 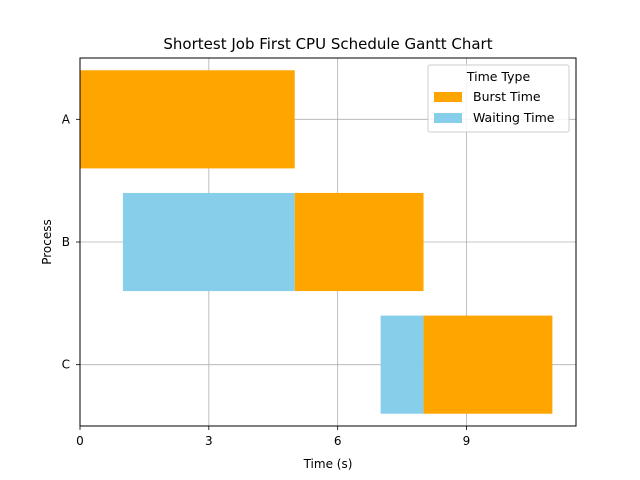 What do you see at coordinates (507, 96) in the screenshot?
I see `legend-label: Burst Time` at bounding box center [507, 96].